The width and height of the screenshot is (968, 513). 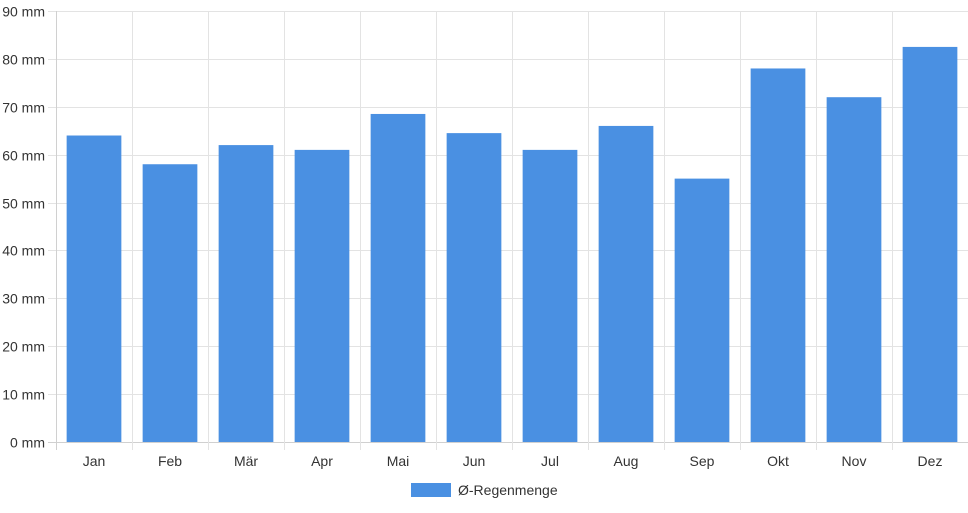 I want to click on x-tick-label: Aug, so click(x=626, y=461).